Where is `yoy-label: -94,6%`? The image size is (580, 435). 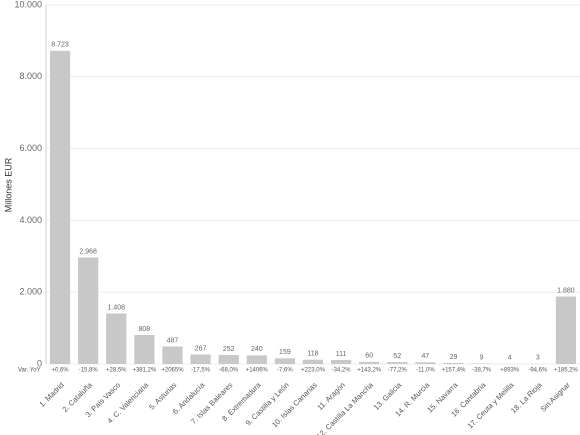
yoy-label: -94,6% is located at coordinates (538, 371).